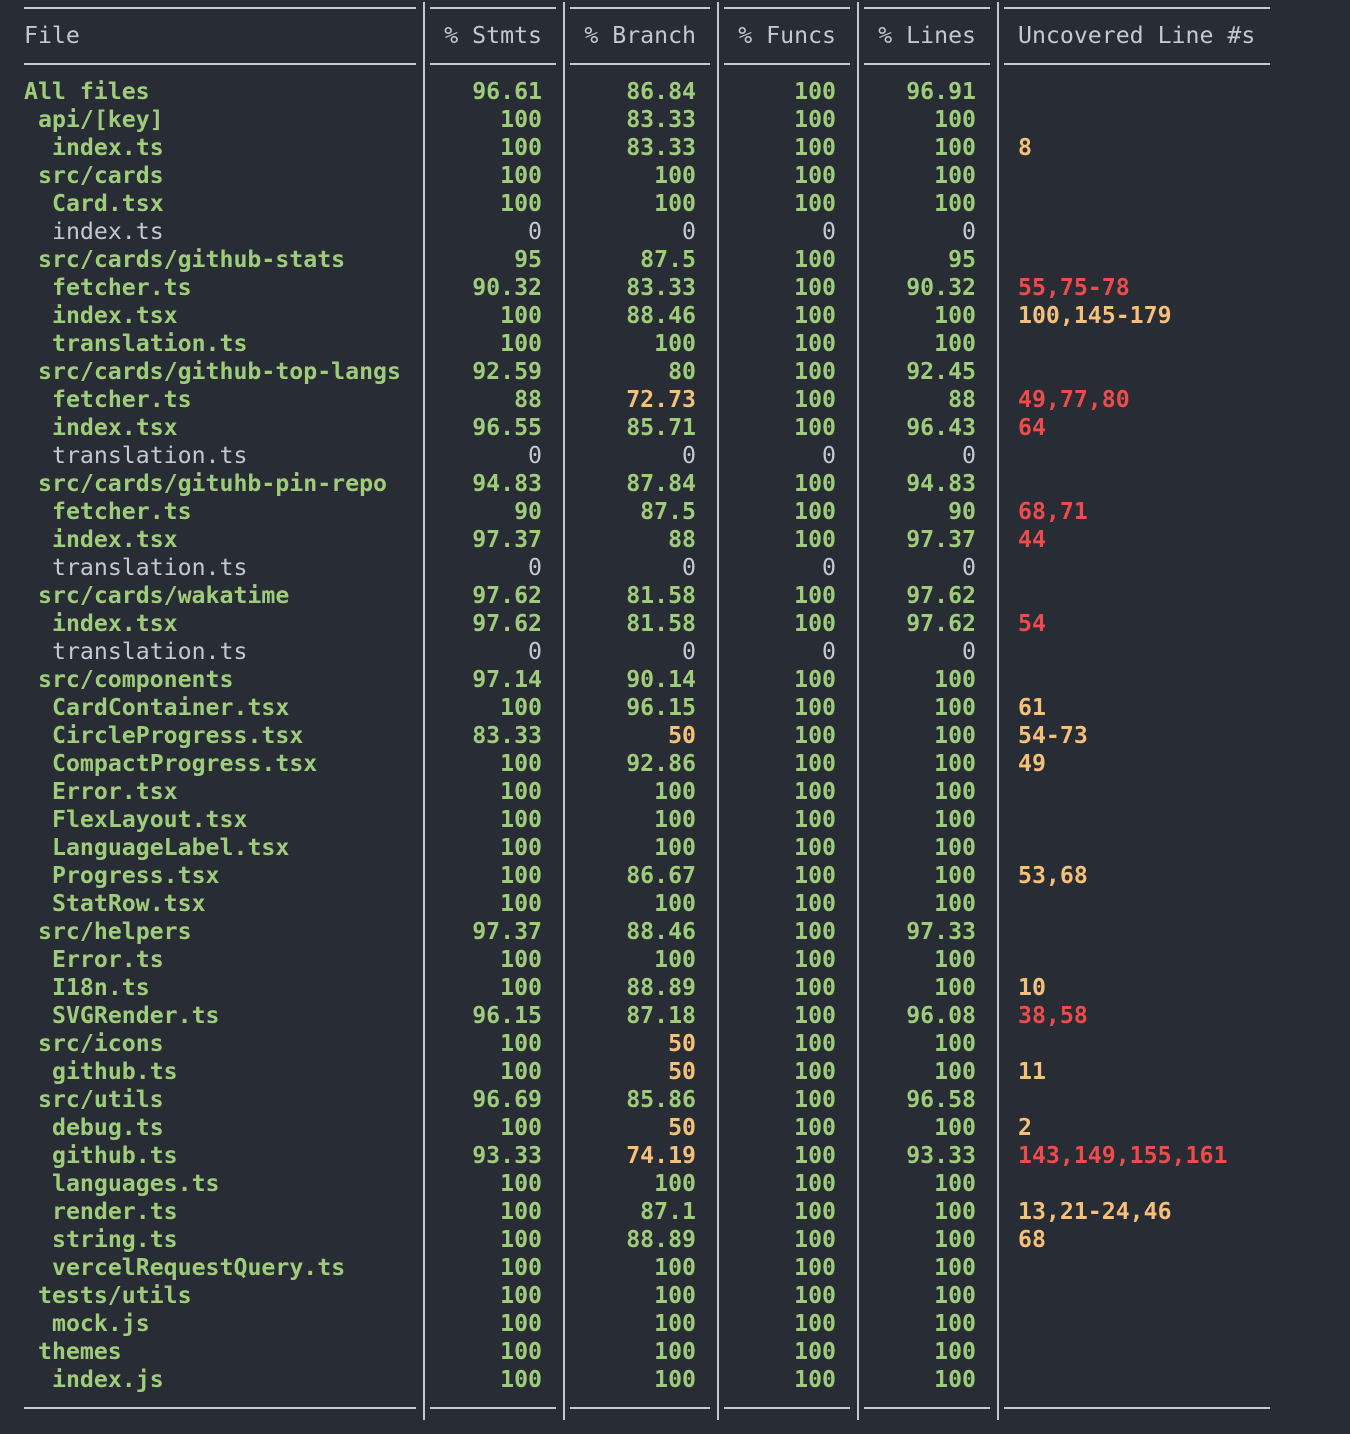  What do you see at coordinates (640, 35) in the screenshot?
I see `header-branch: % Branch` at bounding box center [640, 35].